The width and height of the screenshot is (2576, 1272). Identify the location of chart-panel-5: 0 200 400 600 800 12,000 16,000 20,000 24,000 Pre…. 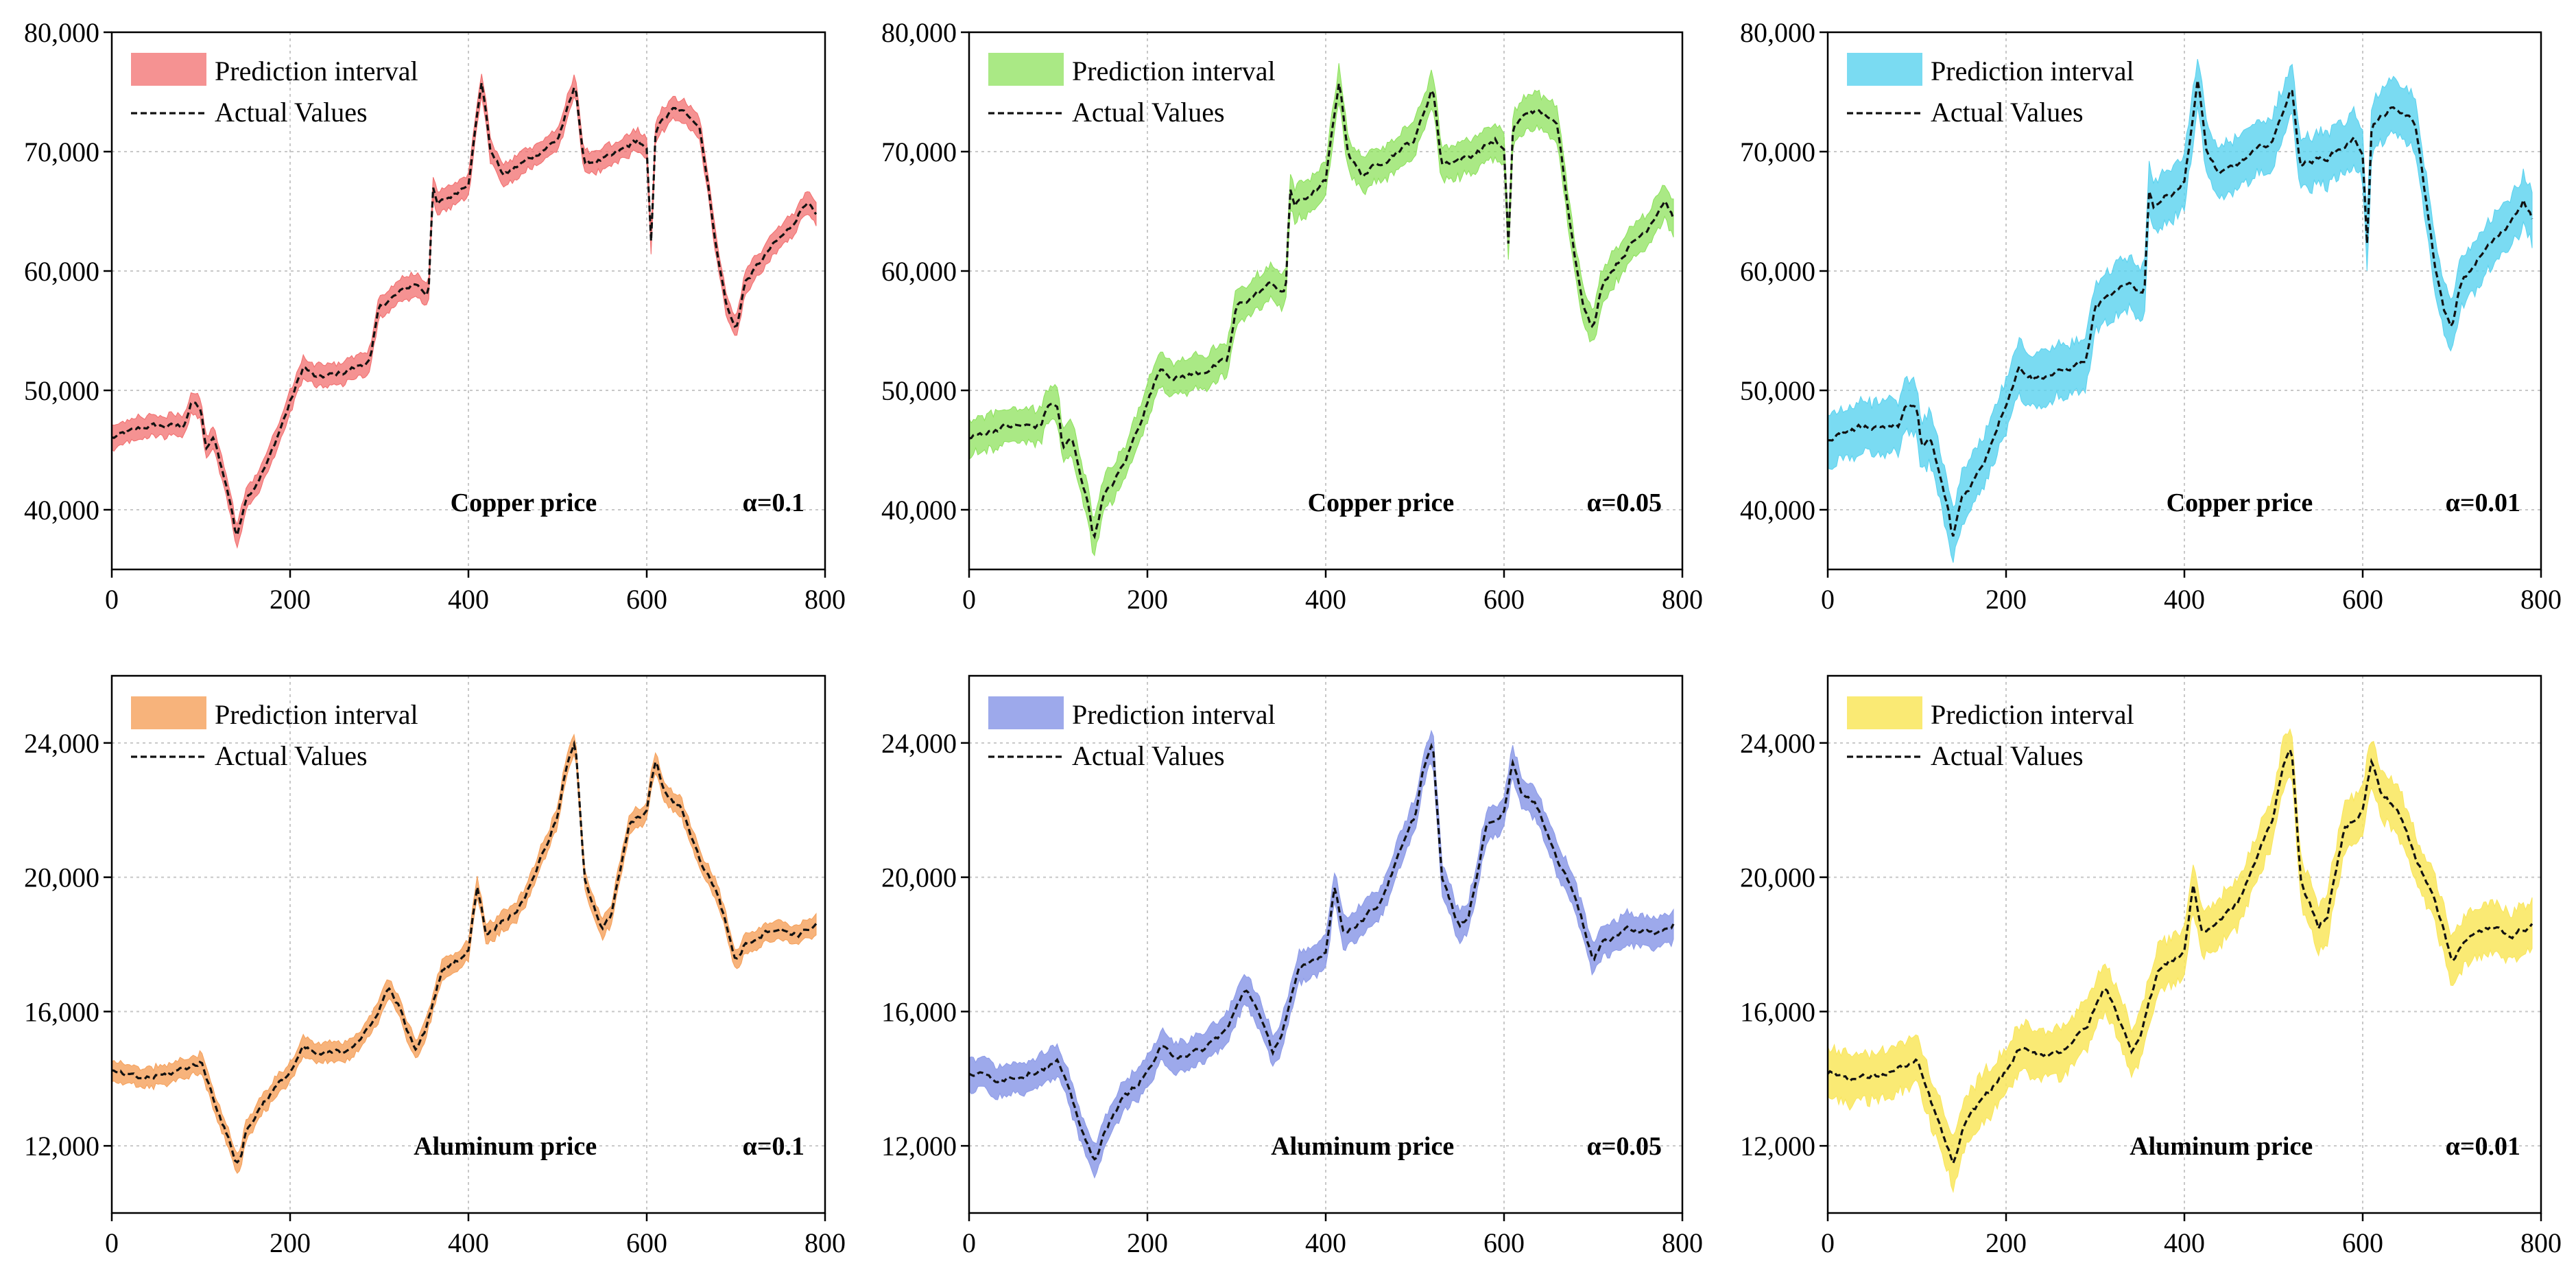
(1292, 966).